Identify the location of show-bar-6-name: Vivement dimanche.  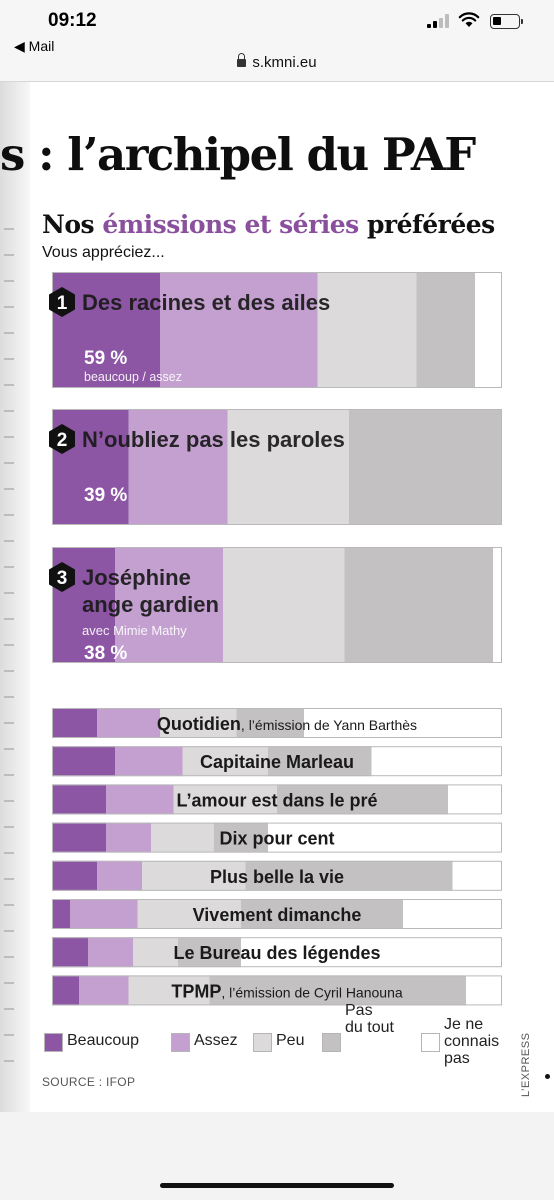
(277, 915).